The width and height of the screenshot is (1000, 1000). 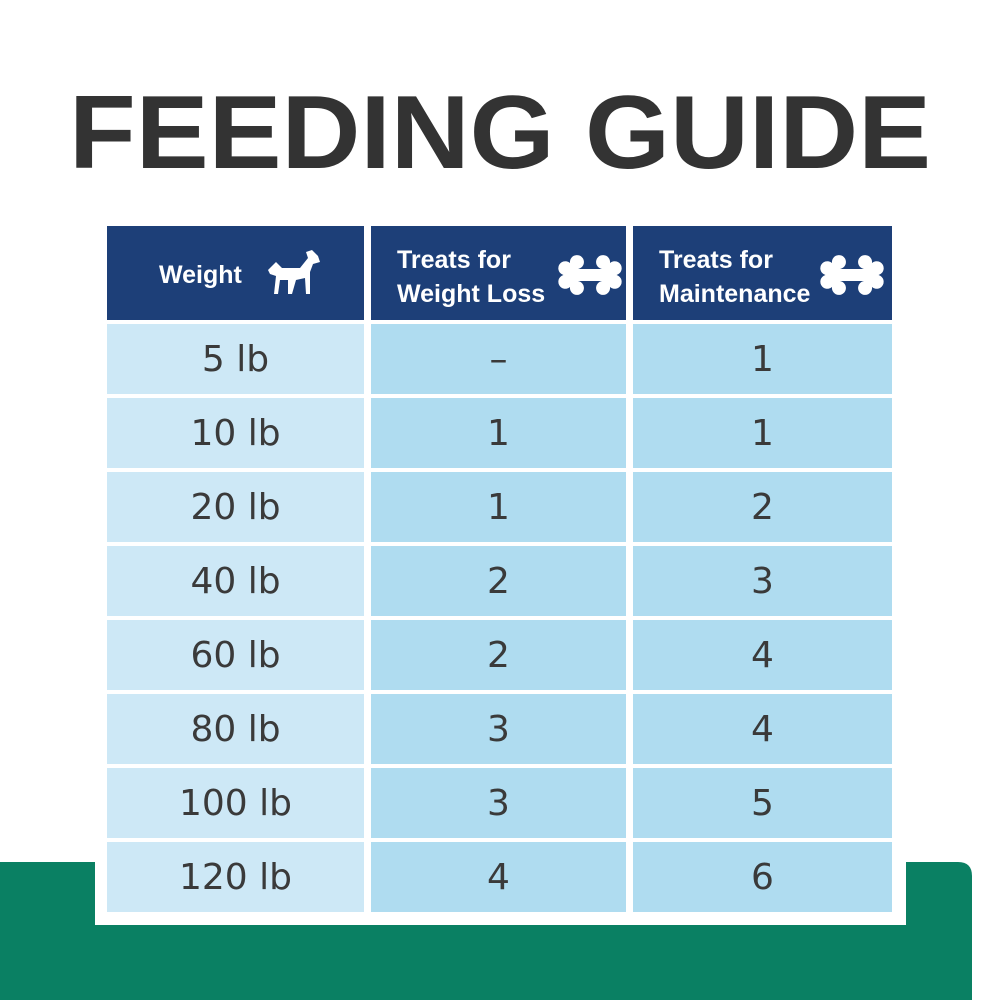 I want to click on cell-text: 80 lb, so click(x=235, y=729).